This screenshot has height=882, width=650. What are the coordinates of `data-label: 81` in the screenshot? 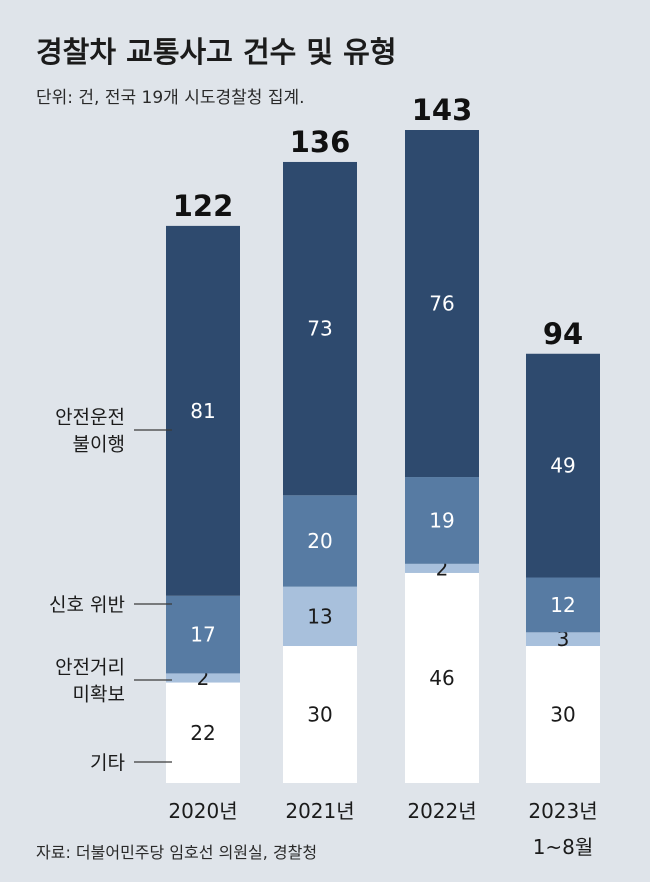 It's located at (202, 411).